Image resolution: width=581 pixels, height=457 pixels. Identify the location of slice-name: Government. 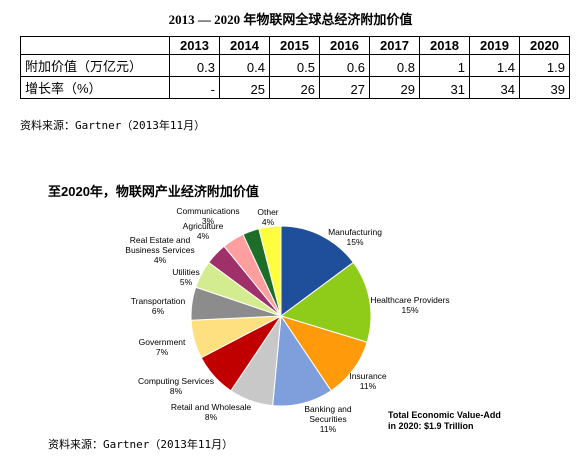
(162, 342).